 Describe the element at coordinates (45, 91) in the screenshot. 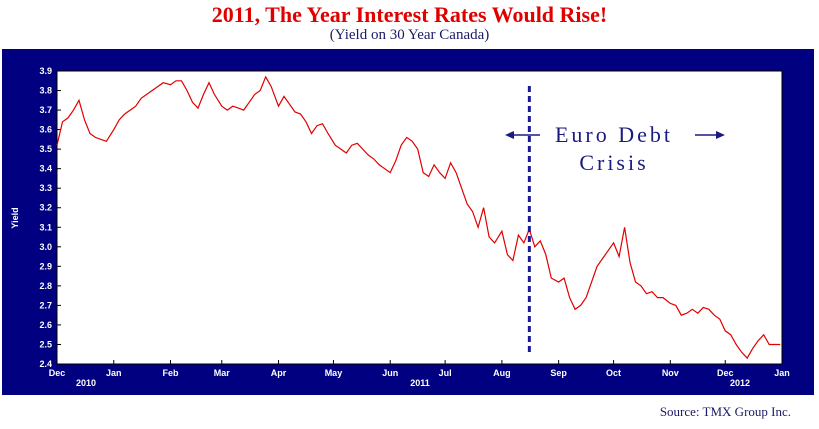

I see `y-tick-label: 3.8` at that location.